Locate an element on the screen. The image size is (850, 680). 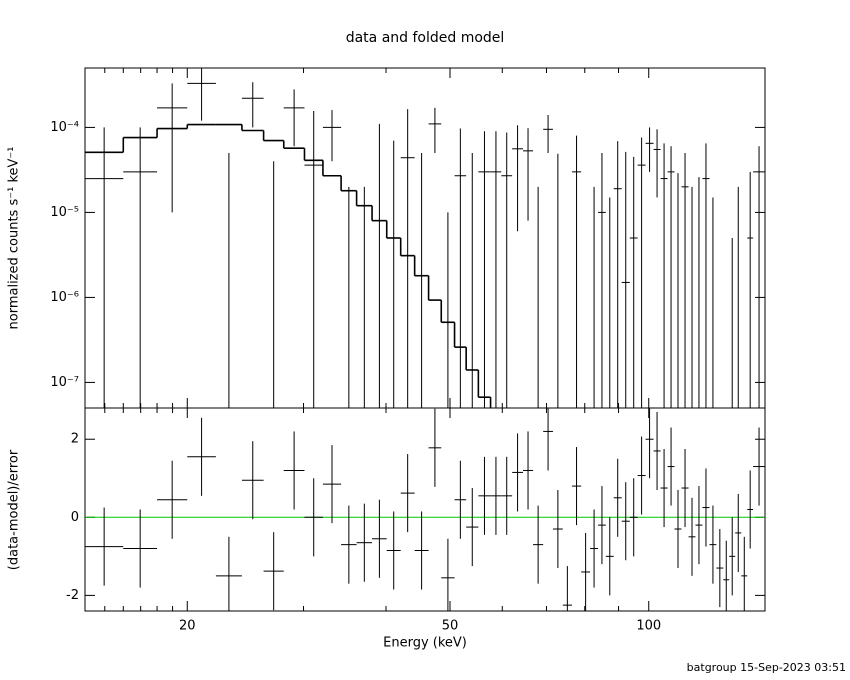
y-tick-label: 10⁻⁵ is located at coordinates (64, 212).